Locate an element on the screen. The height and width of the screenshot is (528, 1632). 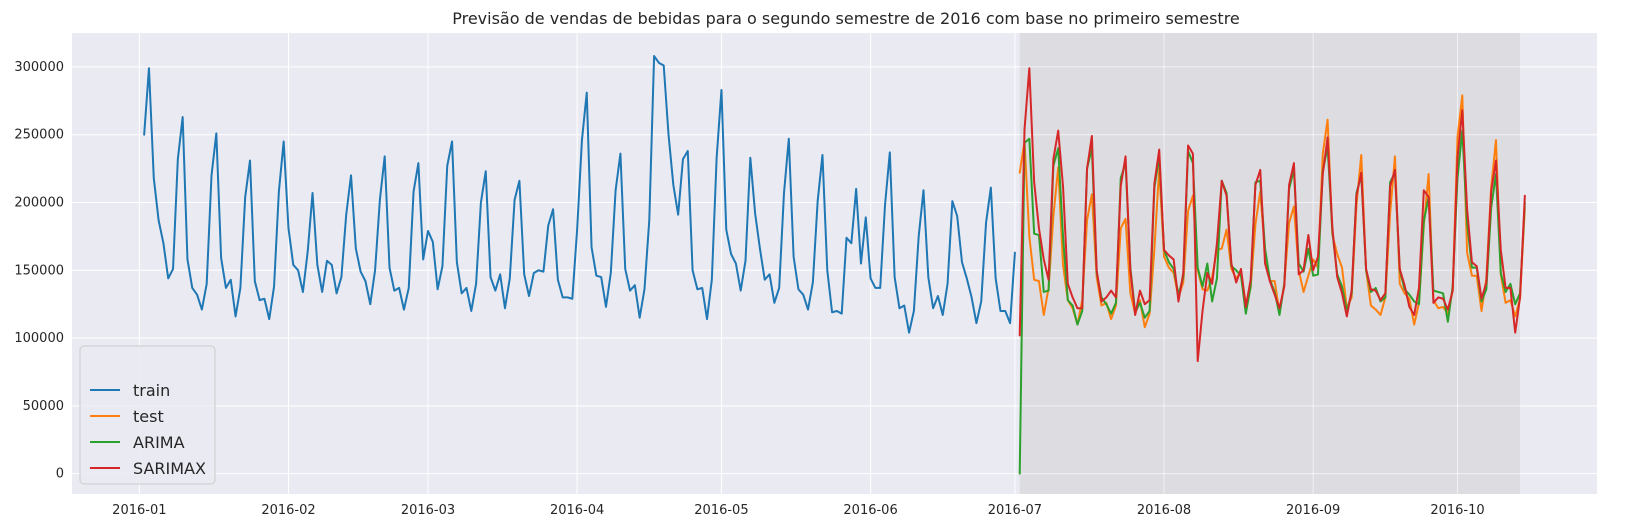
series-line-test is located at coordinates (1272, 211).